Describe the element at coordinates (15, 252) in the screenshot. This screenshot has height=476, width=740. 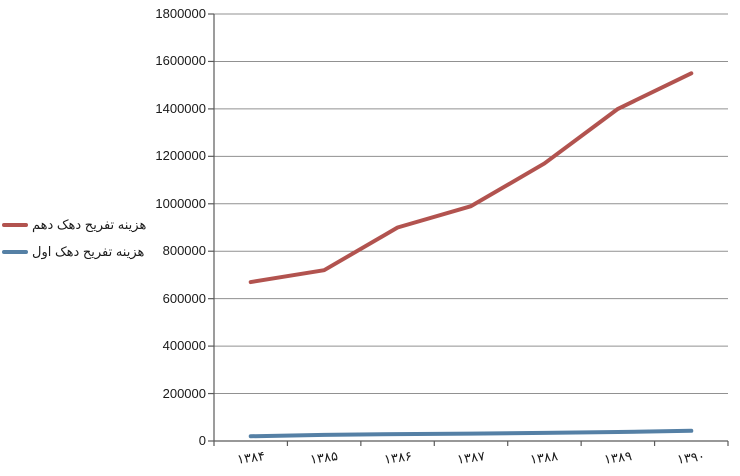
I see `legend-swatch-decile-1-icon` at that location.